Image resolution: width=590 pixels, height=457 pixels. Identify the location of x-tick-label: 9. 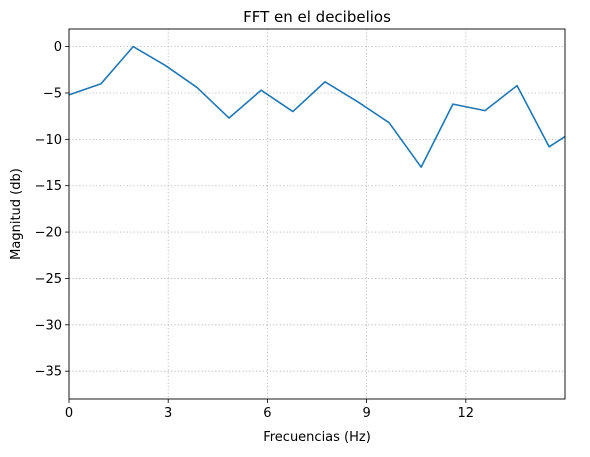
(366, 413).